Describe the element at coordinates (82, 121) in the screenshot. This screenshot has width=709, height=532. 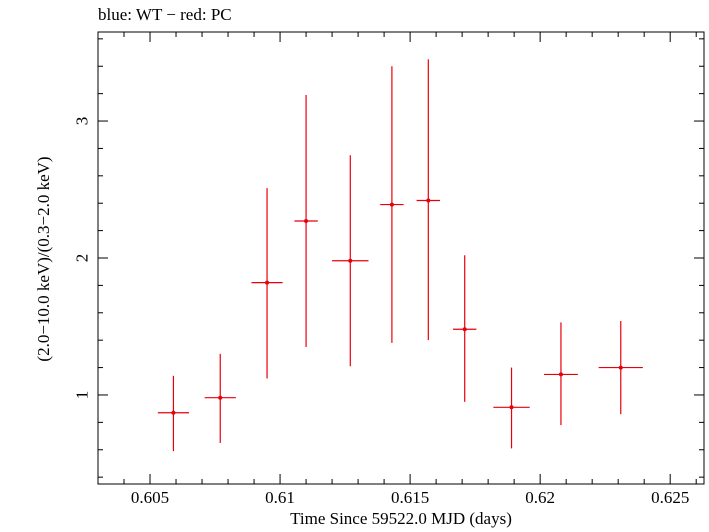
I see `y-tick-label: 3` at that location.